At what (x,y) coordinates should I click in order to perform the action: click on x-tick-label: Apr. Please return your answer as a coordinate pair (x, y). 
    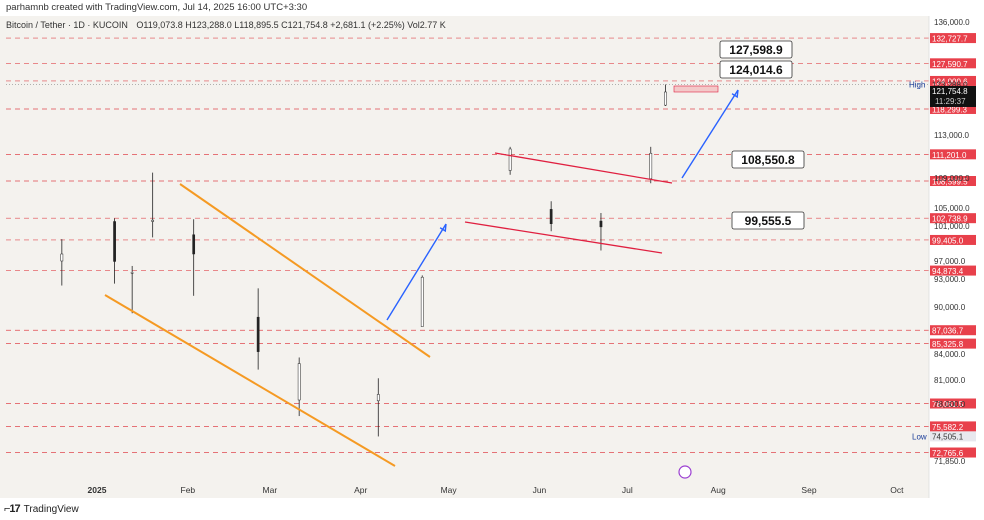
    Looking at the image, I should click on (360, 490).